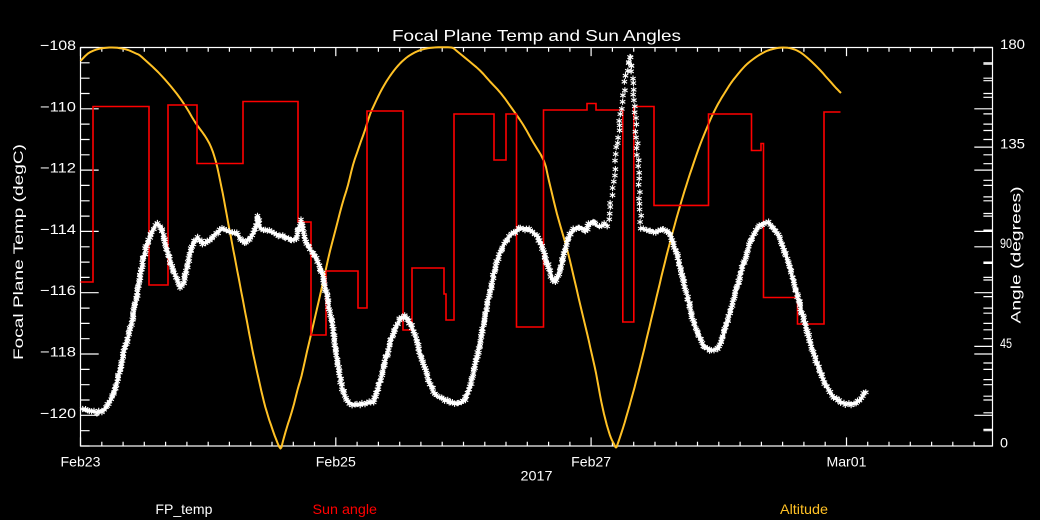  Describe the element at coordinates (183, 509) in the screenshot. I see `svg-text: FP_temp` at that location.